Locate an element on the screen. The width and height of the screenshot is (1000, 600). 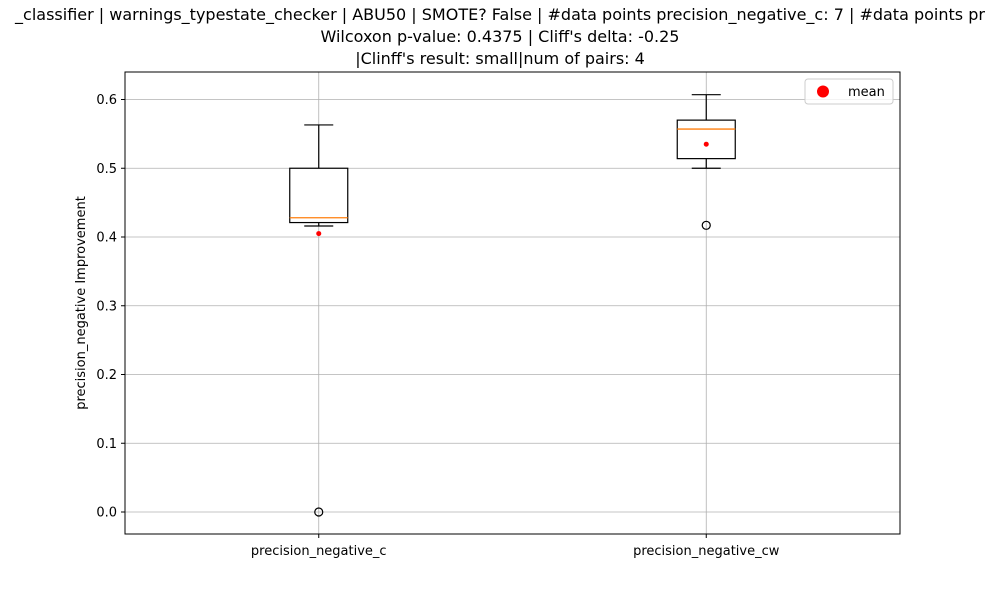
y-tick-label: 0.0 is located at coordinates (106, 513).